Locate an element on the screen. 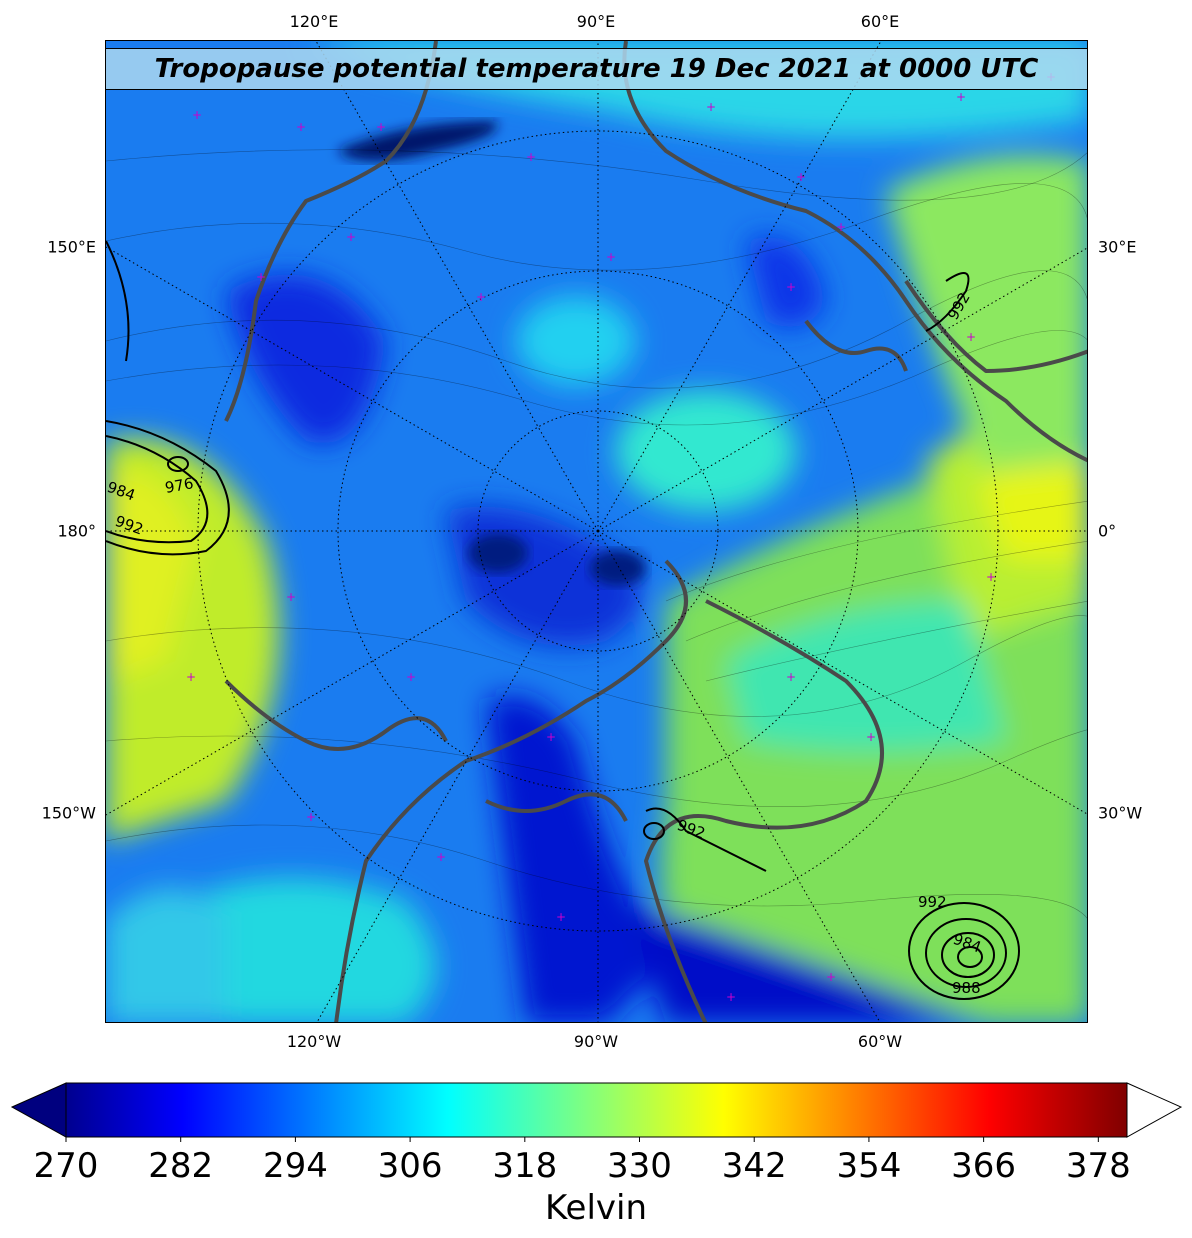  contour-label: 988 is located at coordinates (966, 988).